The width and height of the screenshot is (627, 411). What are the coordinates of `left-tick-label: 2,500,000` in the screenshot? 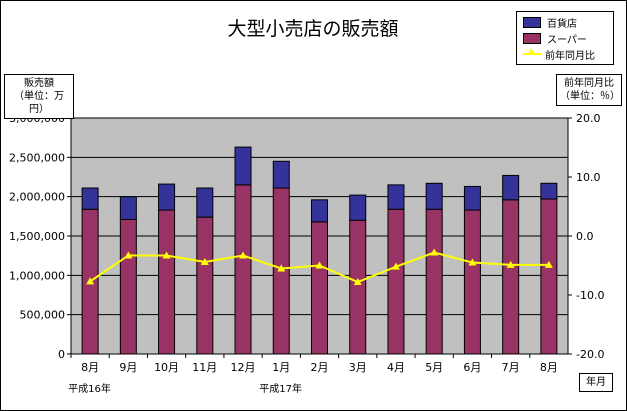 It's located at (37, 157).